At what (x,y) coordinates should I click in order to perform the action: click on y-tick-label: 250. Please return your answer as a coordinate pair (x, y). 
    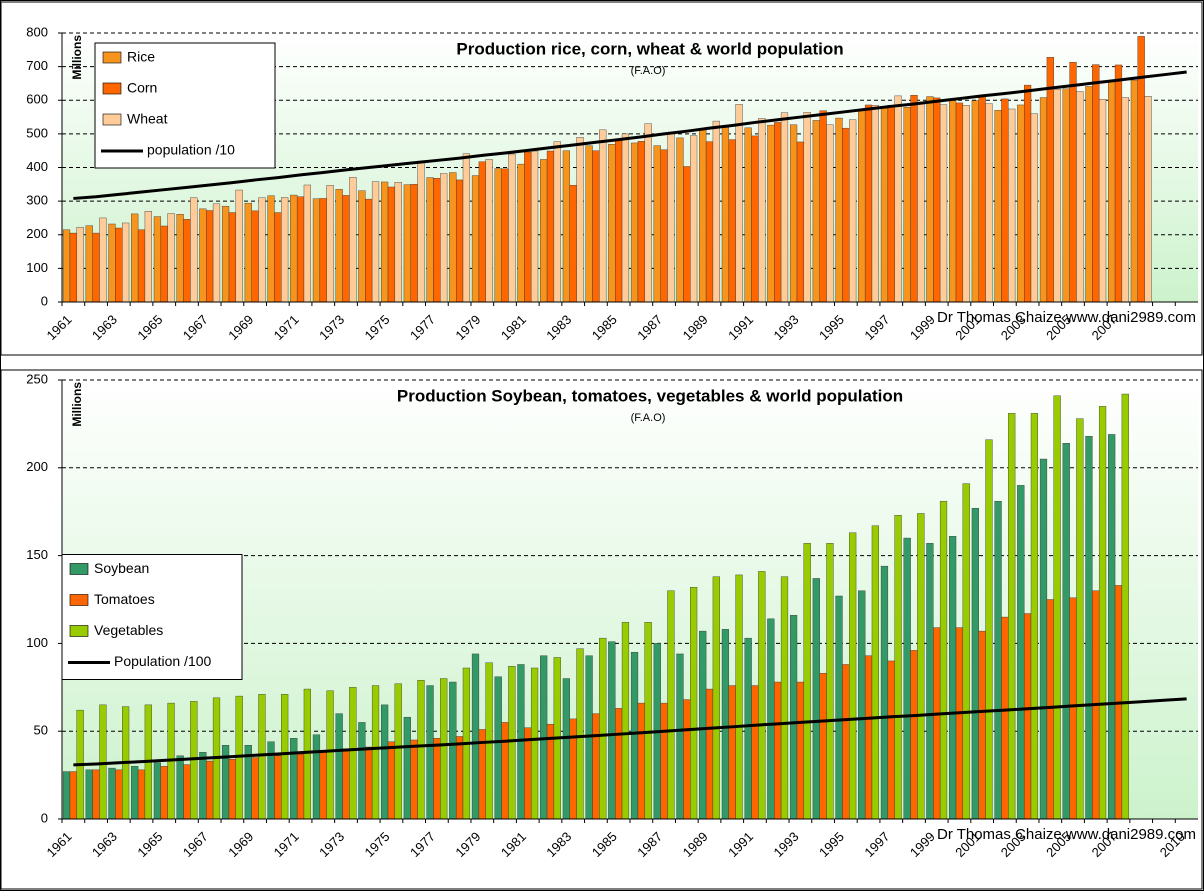
    Looking at the image, I should click on (37, 378).